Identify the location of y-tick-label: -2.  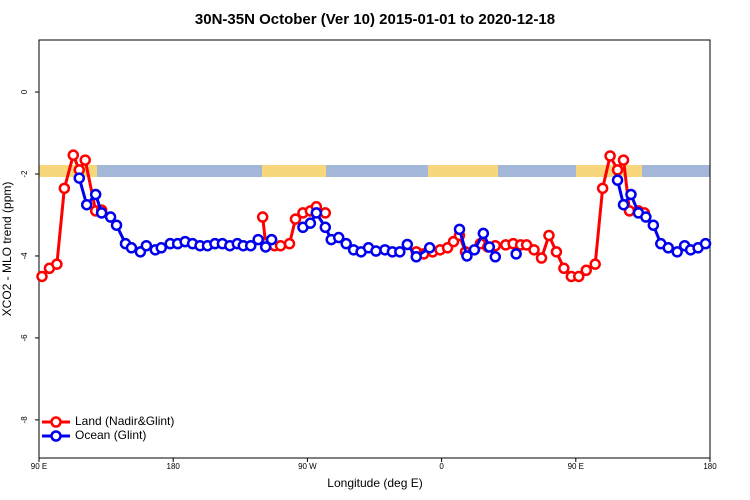
(24, 174).